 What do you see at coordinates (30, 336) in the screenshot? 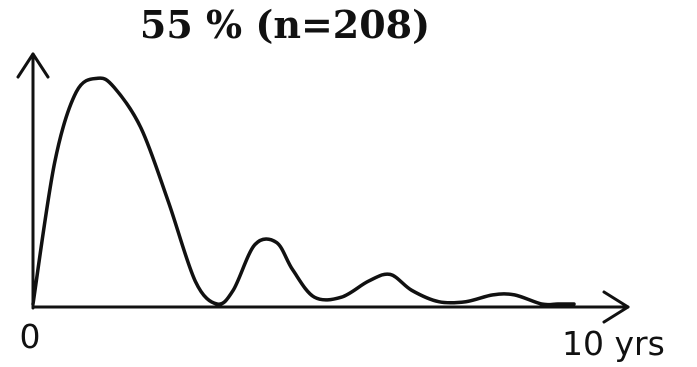
I see `x-tick-label-0: 0` at bounding box center [30, 336].